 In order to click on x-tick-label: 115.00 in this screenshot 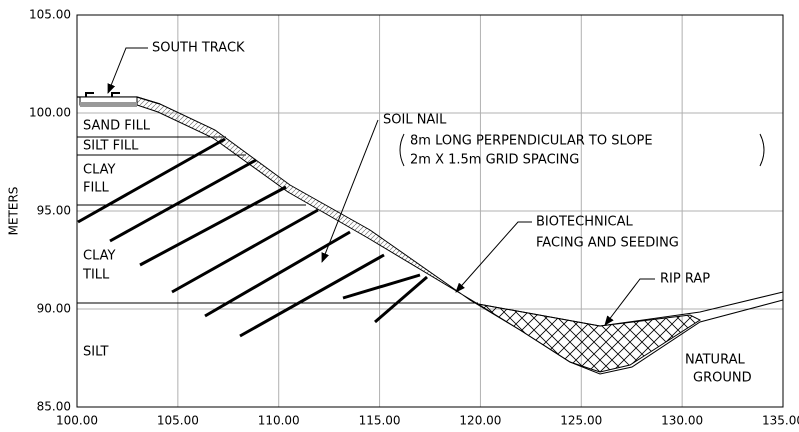, I will do `click(380, 421)`.